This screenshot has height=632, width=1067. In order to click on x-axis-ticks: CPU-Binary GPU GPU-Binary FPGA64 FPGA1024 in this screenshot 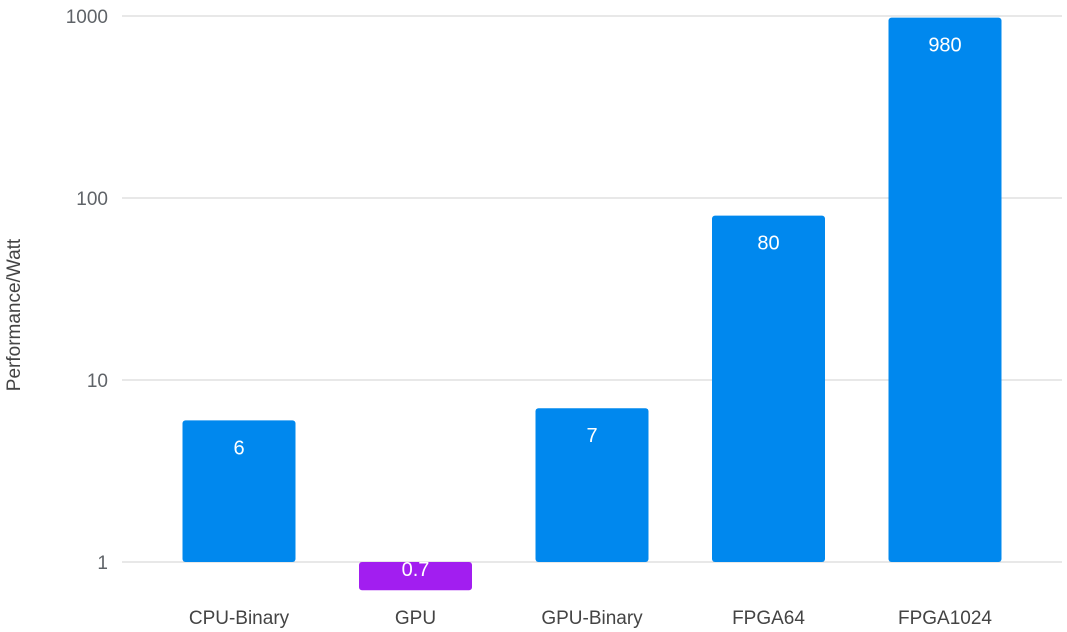, I will do `click(591, 618)`.